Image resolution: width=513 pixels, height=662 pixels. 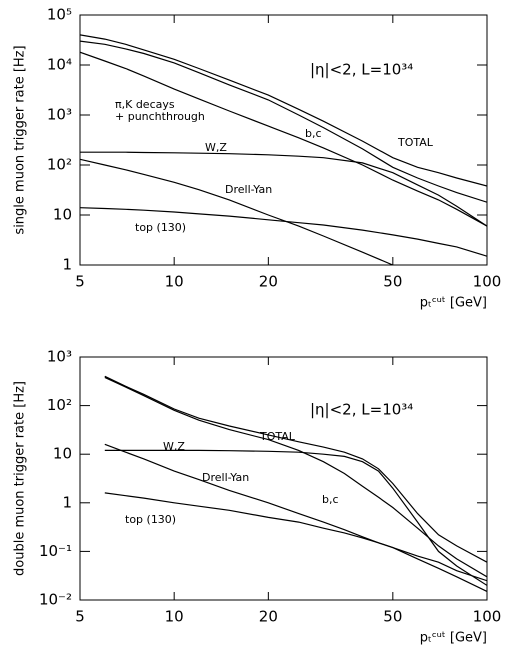 What do you see at coordinates (20, 139) in the screenshot?
I see `y-axis-label: single muon trigger rate [Hz]` at bounding box center [20, 139].